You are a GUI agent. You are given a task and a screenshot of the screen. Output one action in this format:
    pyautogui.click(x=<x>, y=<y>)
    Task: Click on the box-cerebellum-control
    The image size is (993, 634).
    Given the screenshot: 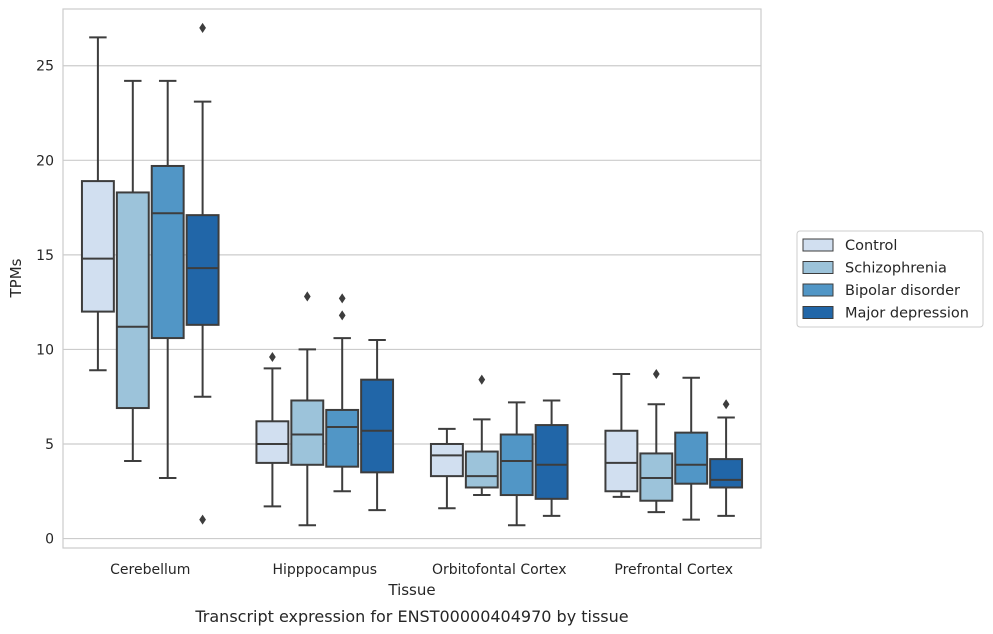 What is the action you would take?
    pyautogui.click(x=97, y=204)
    